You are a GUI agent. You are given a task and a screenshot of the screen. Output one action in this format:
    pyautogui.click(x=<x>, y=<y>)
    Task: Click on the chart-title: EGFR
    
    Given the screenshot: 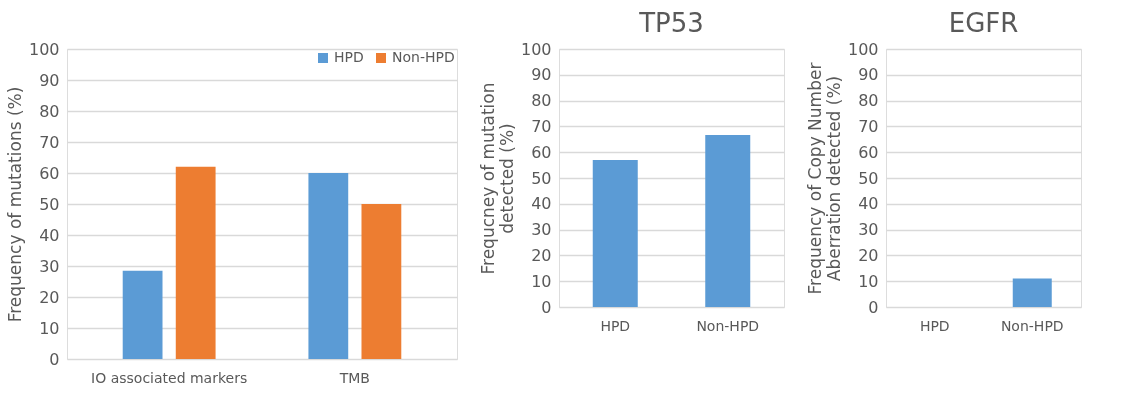 What is the action you would take?
    pyautogui.click(x=983, y=23)
    